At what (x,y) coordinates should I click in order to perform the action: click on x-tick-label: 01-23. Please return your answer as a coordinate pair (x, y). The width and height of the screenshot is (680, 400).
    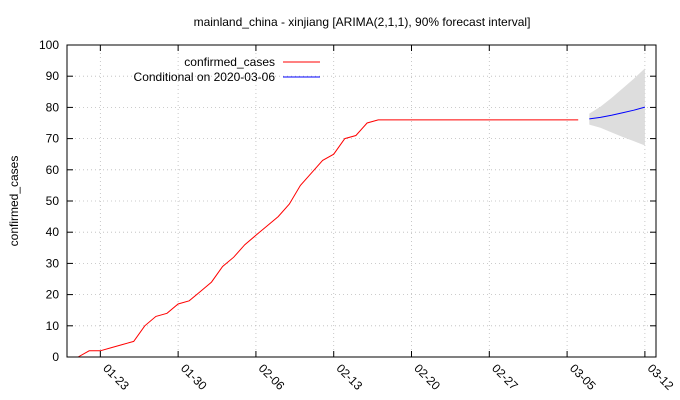
    Looking at the image, I should click on (116, 377).